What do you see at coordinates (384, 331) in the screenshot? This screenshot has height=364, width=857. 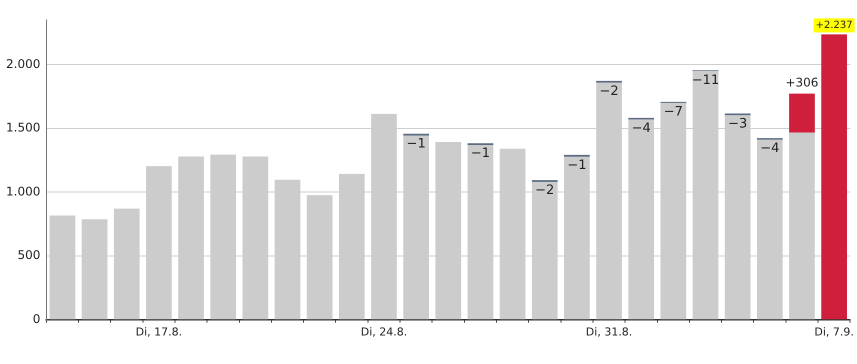 I see `x-tick-label: Di, 24.8.` at bounding box center [384, 331].